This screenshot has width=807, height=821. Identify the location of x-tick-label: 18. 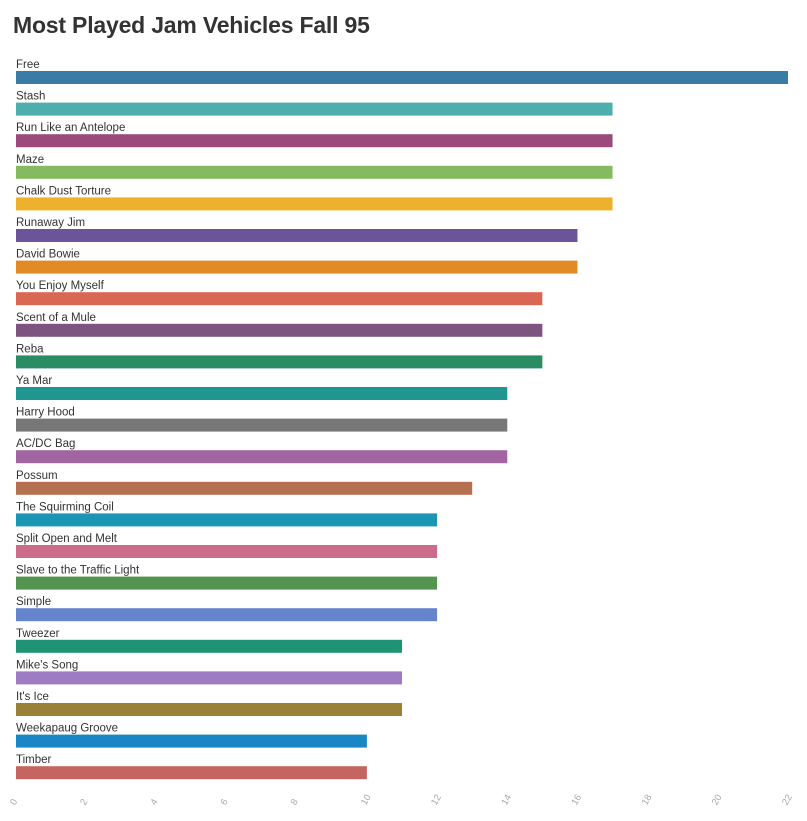
(647, 800).